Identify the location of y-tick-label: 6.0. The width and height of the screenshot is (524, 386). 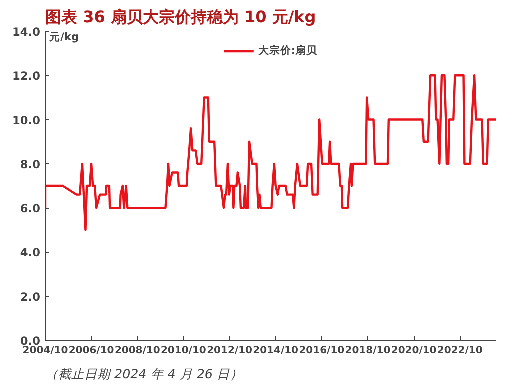
(30, 209).